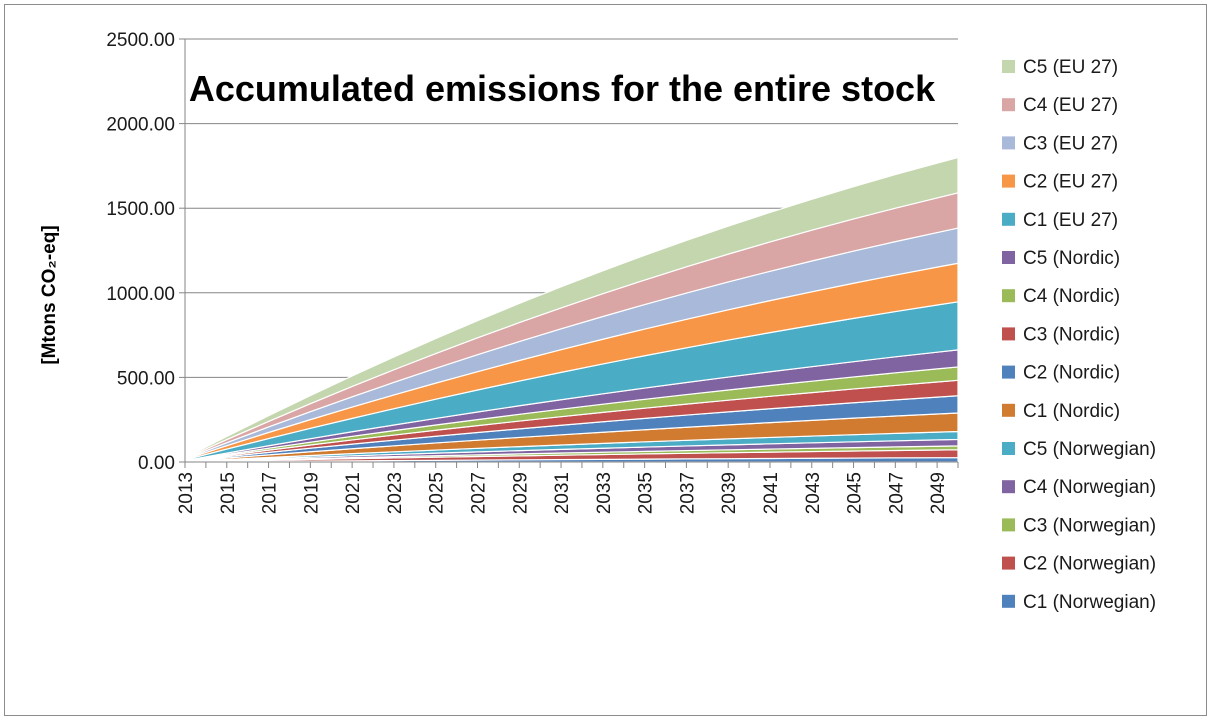 The width and height of the screenshot is (1213, 720). I want to click on x-tick-label: 2017, so click(270, 493).